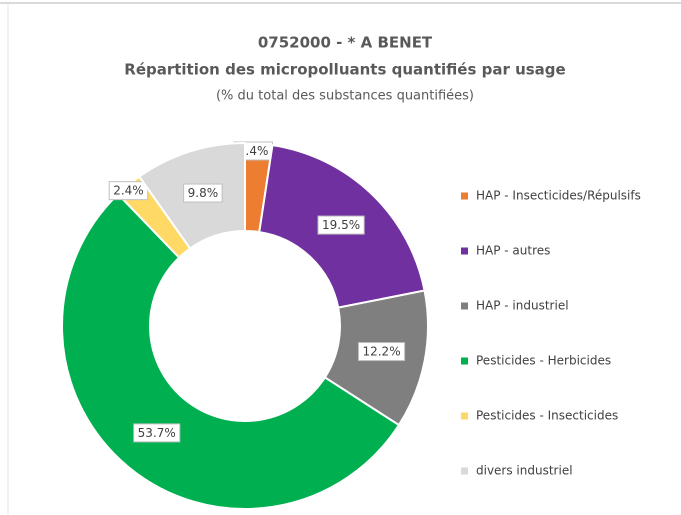  Describe the element at coordinates (522, 306) in the screenshot. I see `legend-label: HAP - industriel` at that location.